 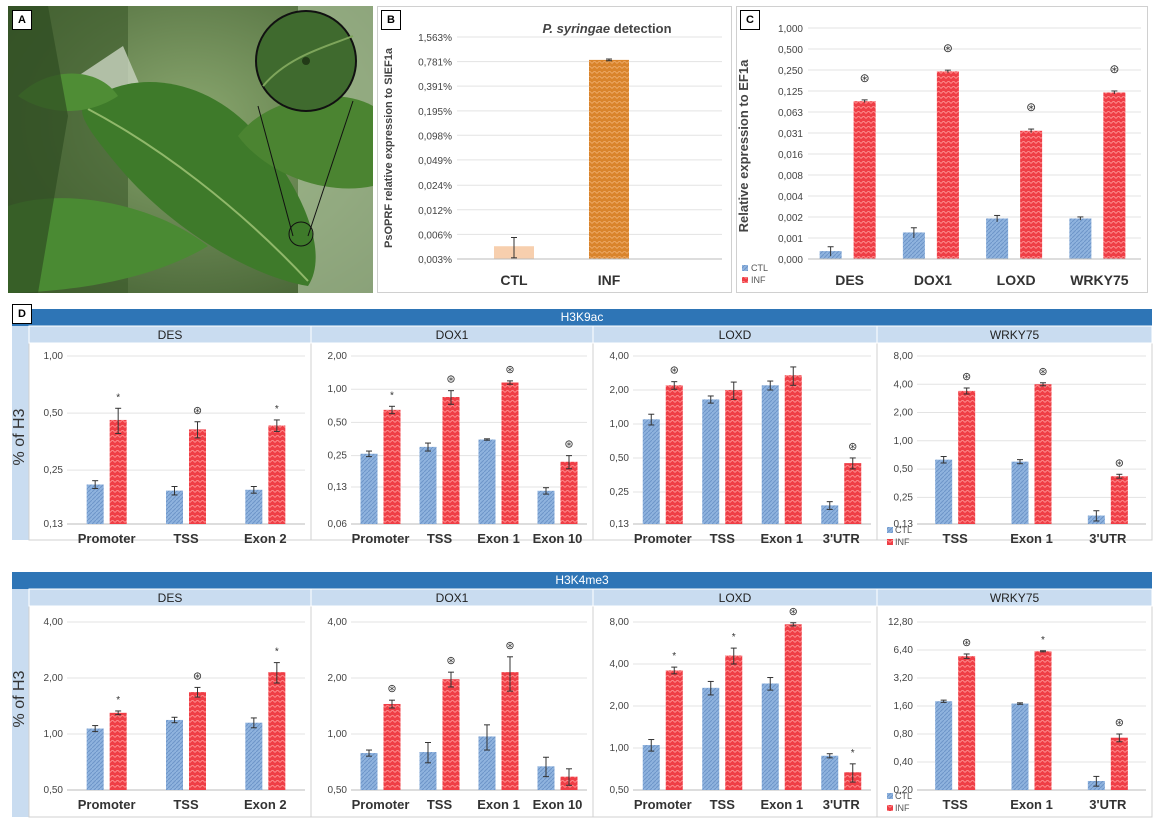 What do you see at coordinates (904, 706) in the screenshot?
I see `y-tick-label: 1,60` at bounding box center [904, 706].